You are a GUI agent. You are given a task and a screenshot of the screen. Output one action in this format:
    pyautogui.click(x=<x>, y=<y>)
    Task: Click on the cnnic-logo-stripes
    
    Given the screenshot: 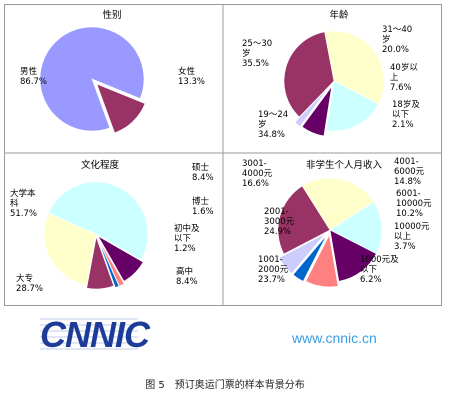 What is the action you would take?
    pyautogui.click(x=89, y=334)
    